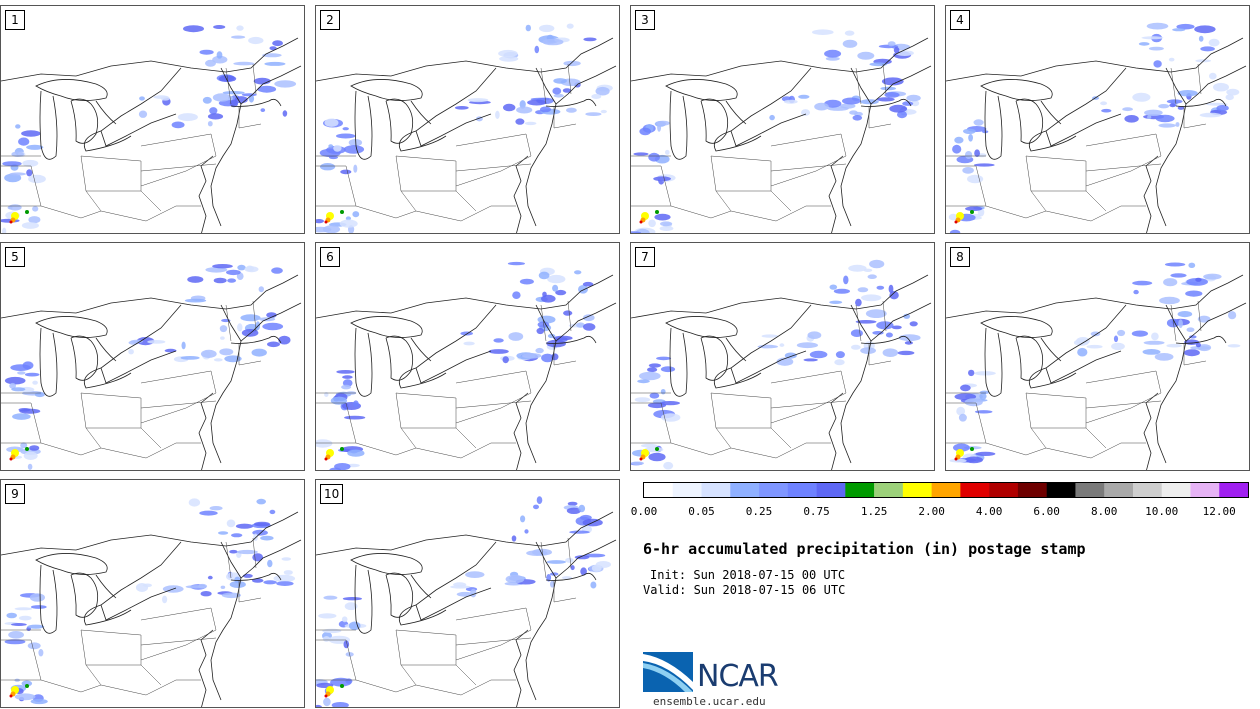 The height and width of the screenshot is (709, 1260). Describe the element at coordinates (759, 511) in the screenshot. I see `colorbar-tick-label: 0.25` at that location.